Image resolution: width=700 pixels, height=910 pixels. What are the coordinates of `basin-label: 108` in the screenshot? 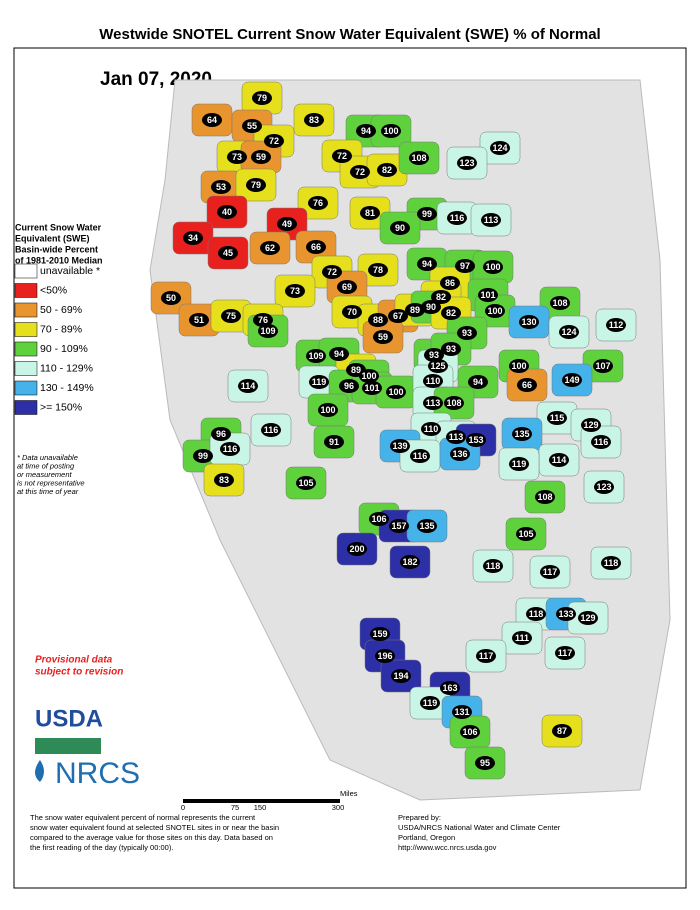 It's located at (544, 497).